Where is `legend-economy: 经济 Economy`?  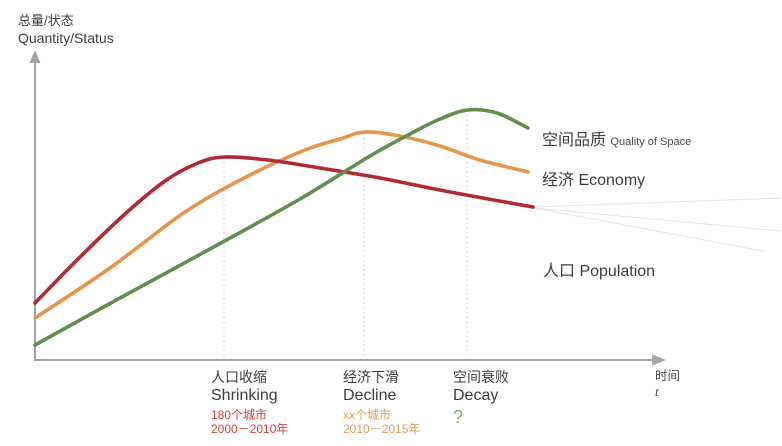
legend-economy: 经济 Economy is located at coordinates (593, 178).